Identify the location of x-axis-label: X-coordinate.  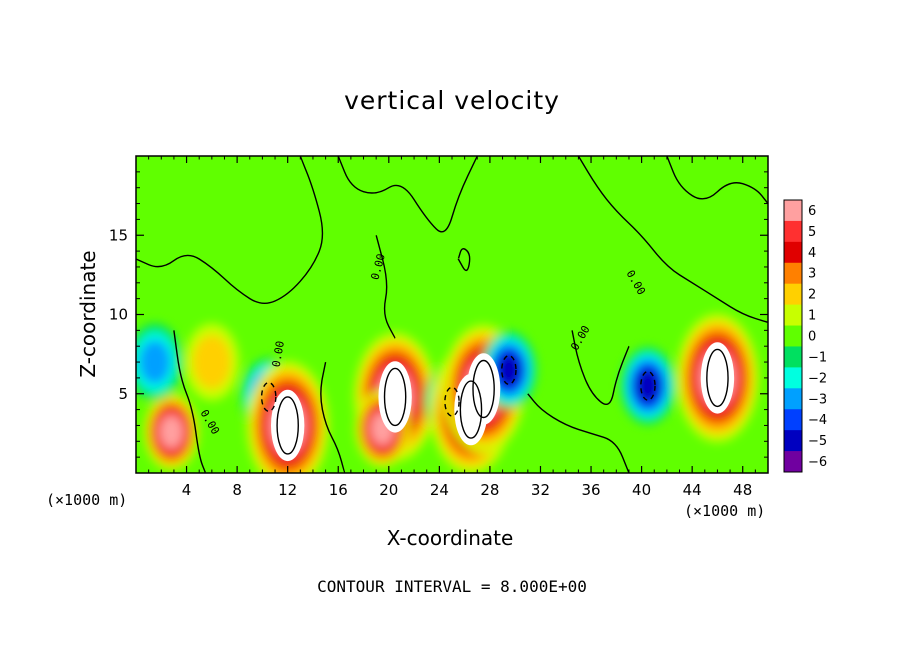
(450, 538).